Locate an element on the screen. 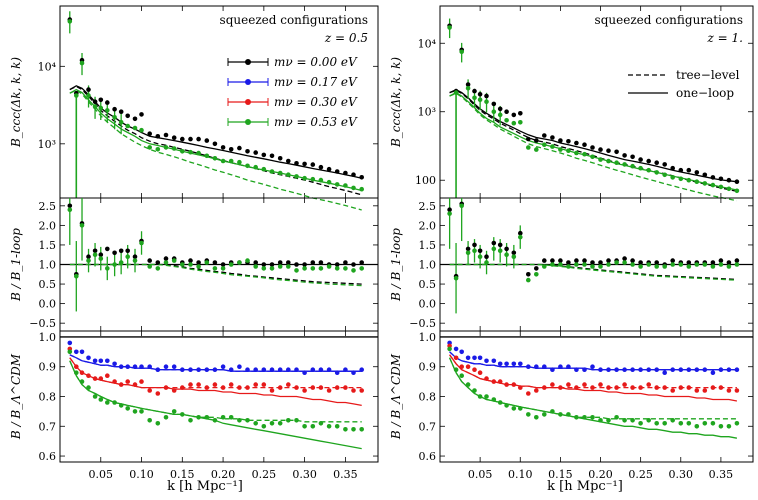  x-tick-label: 0.35 is located at coordinates (345, 474).